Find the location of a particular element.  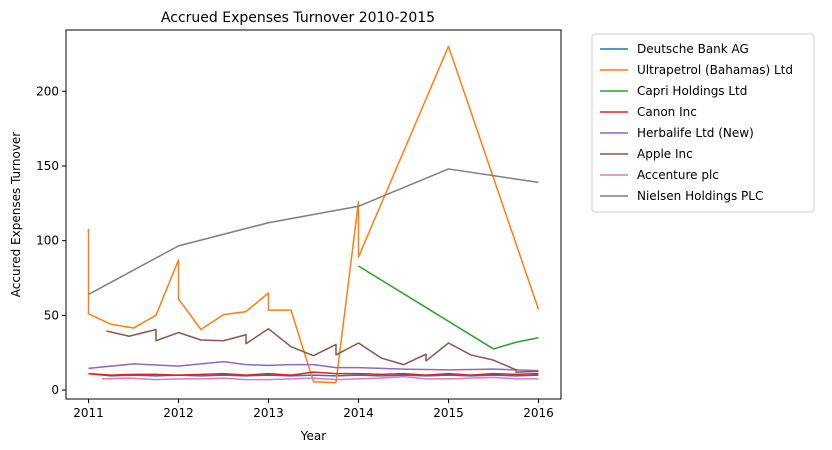

x-tick-label-0: 2011 is located at coordinates (88, 413).